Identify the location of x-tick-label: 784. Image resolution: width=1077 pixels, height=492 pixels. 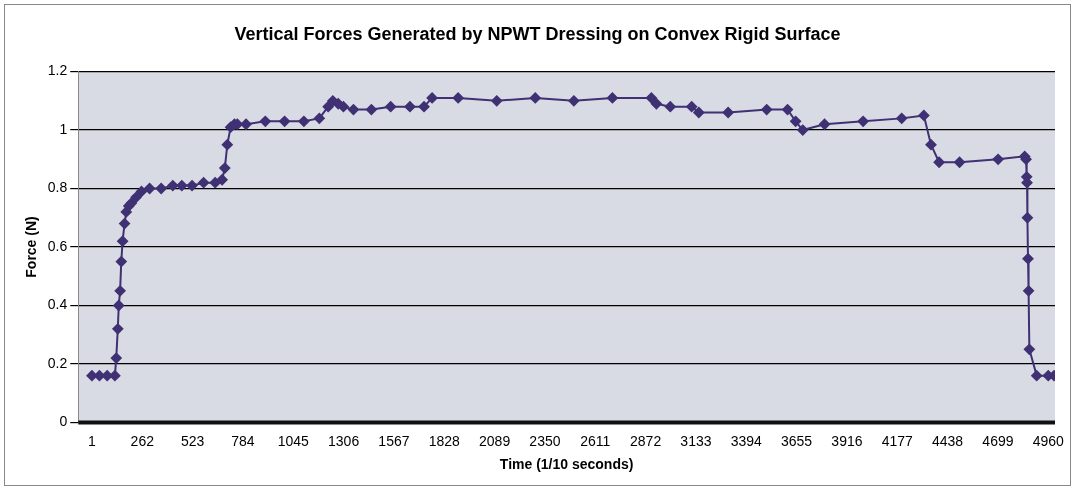
(243, 440).